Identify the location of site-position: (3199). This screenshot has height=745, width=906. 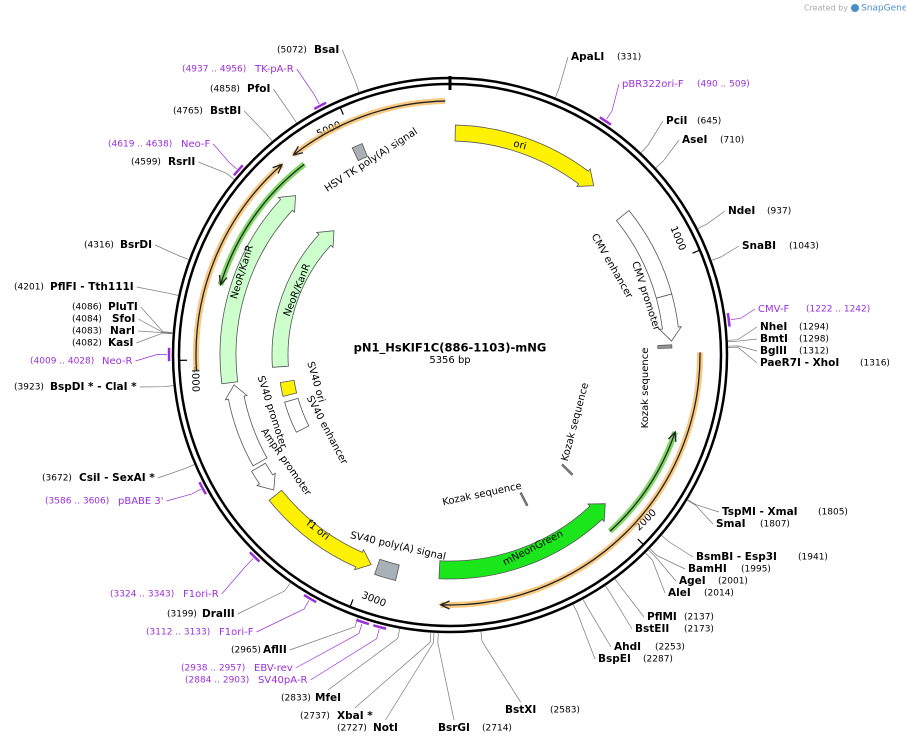
(182, 615).